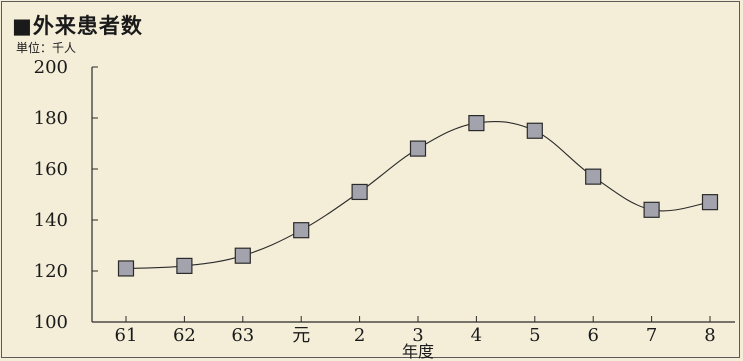 This screenshot has width=743, height=361. What do you see at coordinates (51, 169) in the screenshot?
I see `y-tick-label: 160` at bounding box center [51, 169].